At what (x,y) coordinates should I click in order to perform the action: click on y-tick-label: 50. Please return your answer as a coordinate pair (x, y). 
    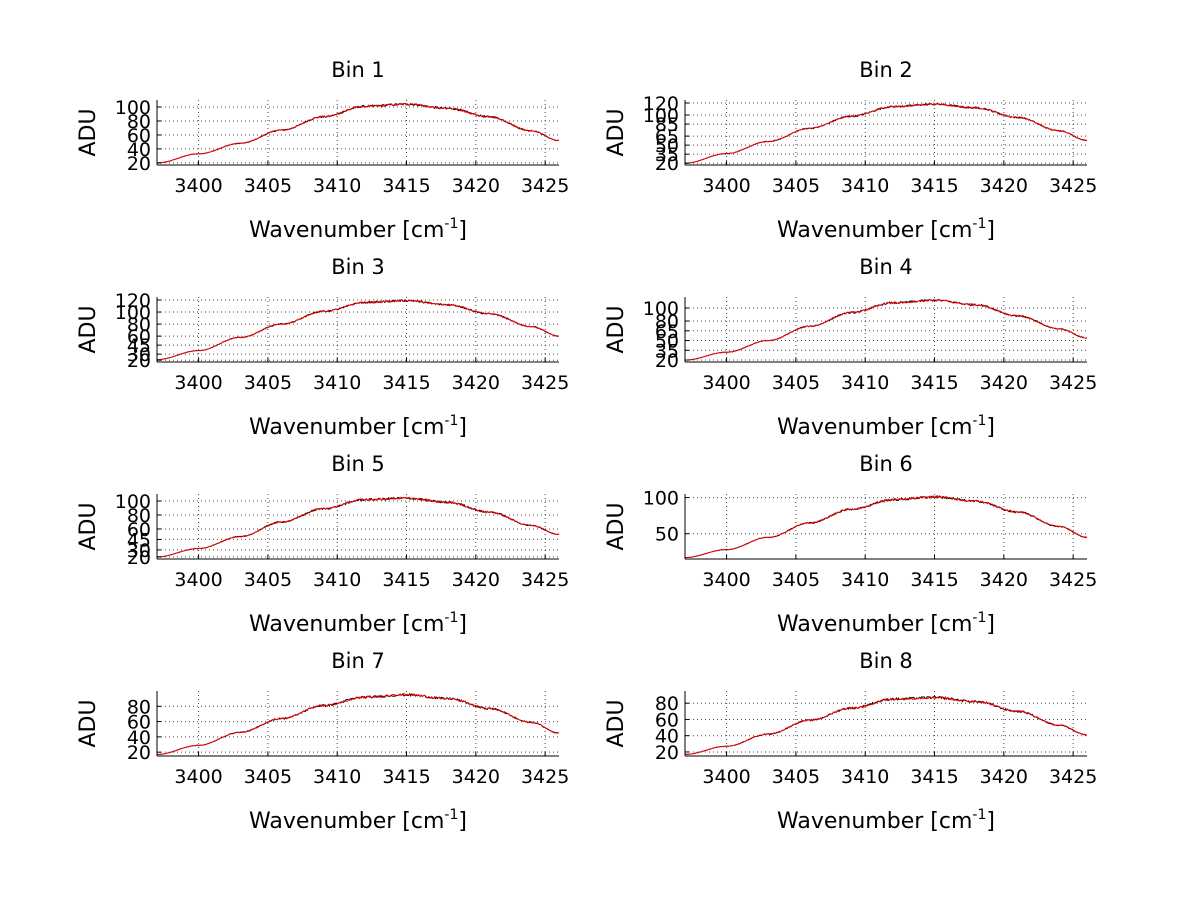
    Looking at the image, I should click on (667, 342).